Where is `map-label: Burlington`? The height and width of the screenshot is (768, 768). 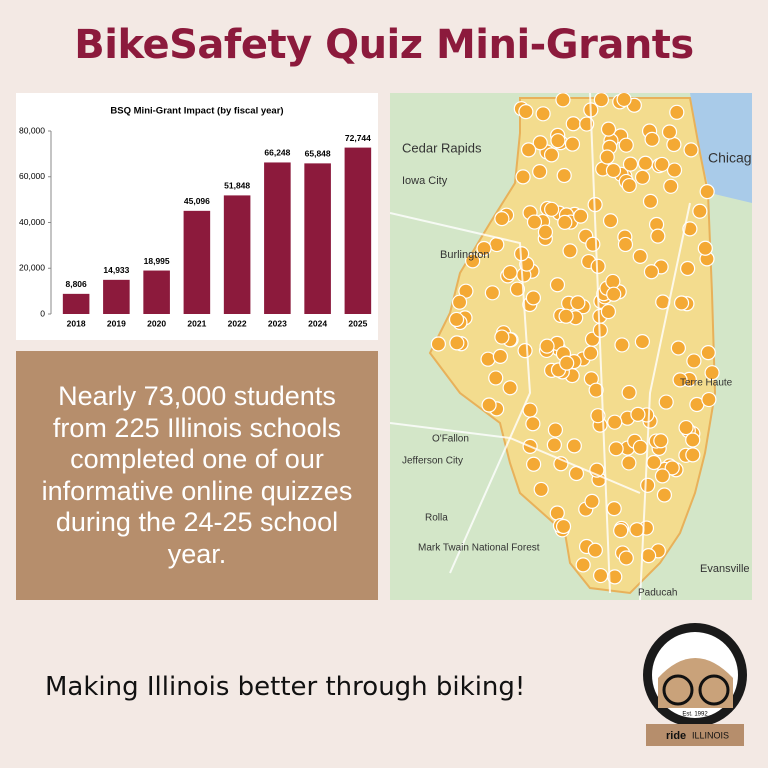 map-label: Burlington is located at coordinates (465, 255).